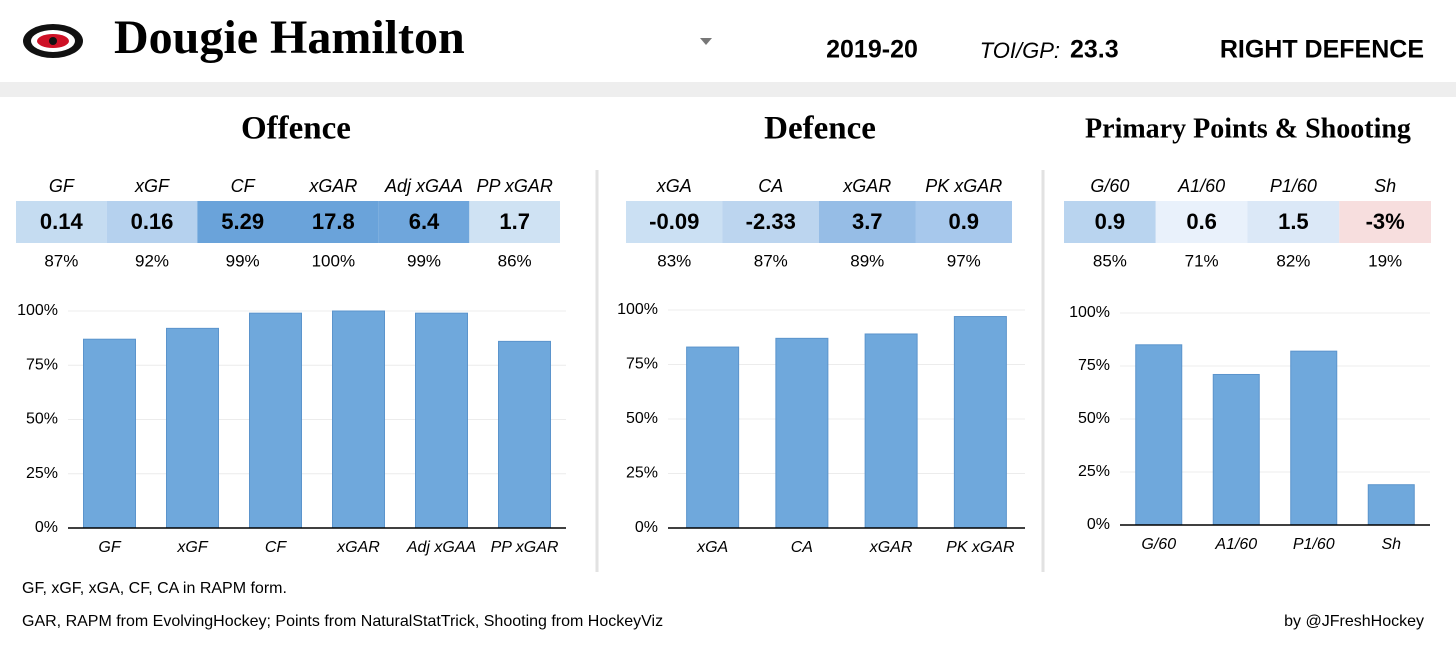  I want to click on stat-value: 1.7, so click(514, 221).